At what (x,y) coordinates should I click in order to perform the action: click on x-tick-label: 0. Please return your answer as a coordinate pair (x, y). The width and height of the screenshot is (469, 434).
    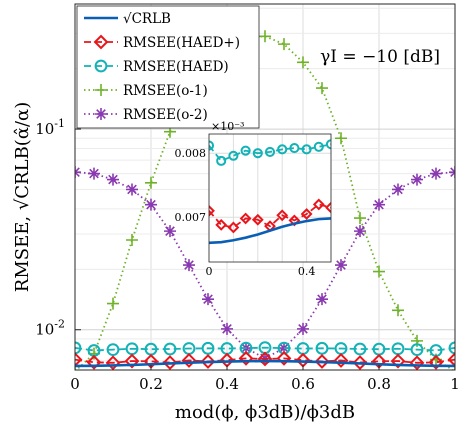
    Looking at the image, I should click on (75, 384).